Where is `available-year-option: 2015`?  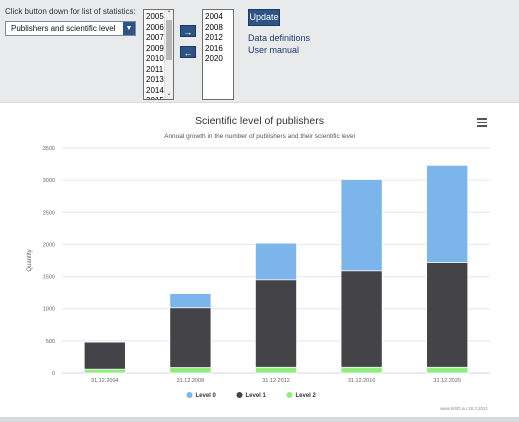 available-year-option: 2015 is located at coordinates (158, 97).